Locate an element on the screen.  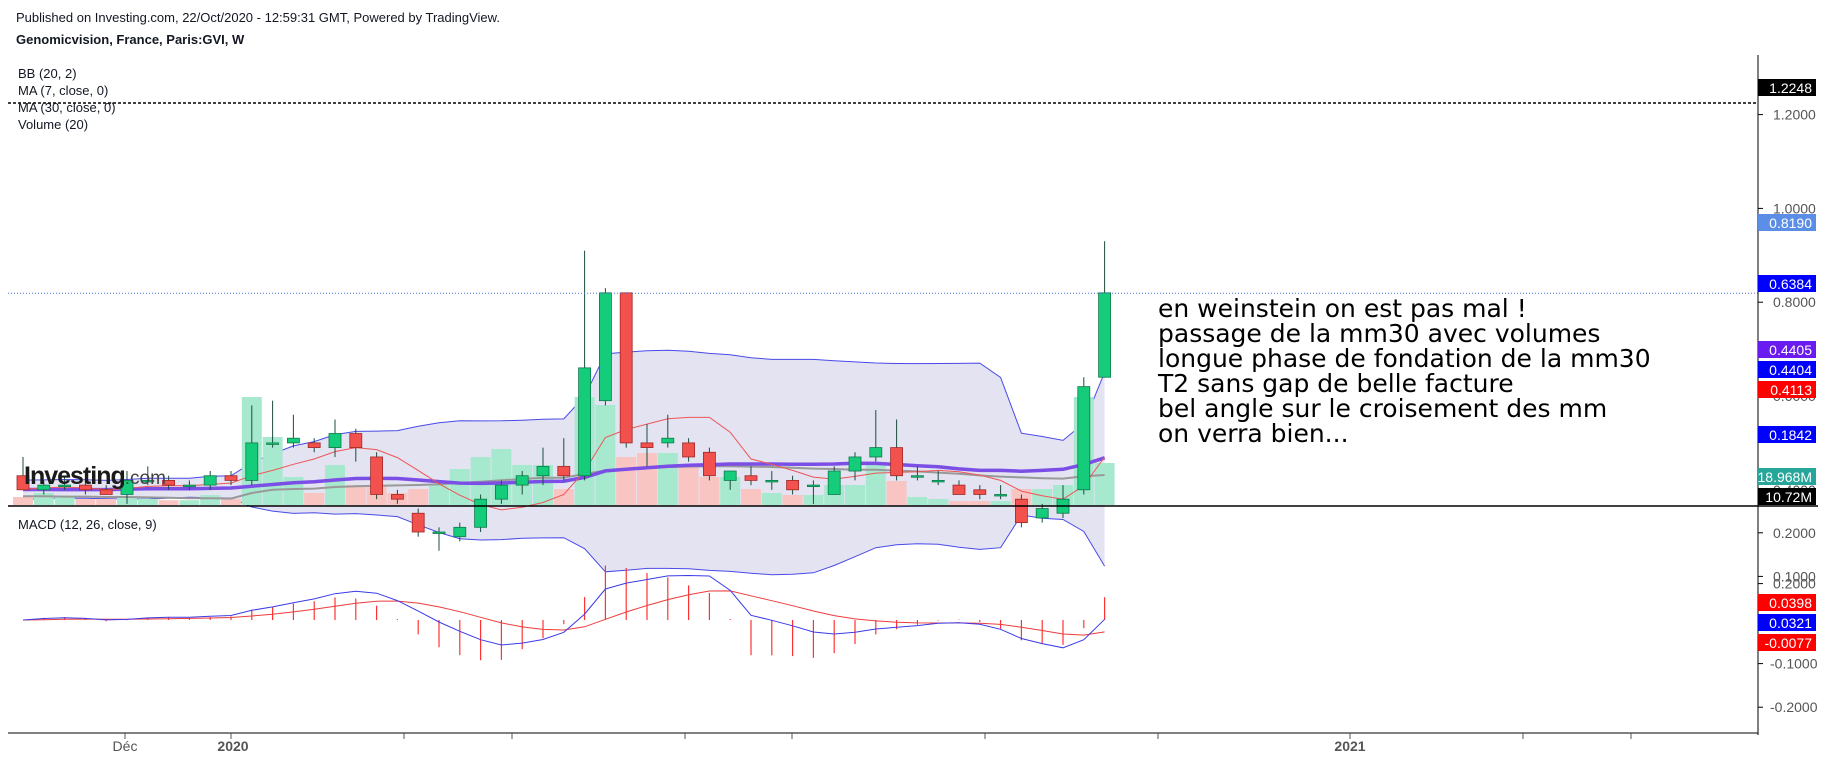
macd-tick-label: -0.2000 is located at coordinates (1794, 707).